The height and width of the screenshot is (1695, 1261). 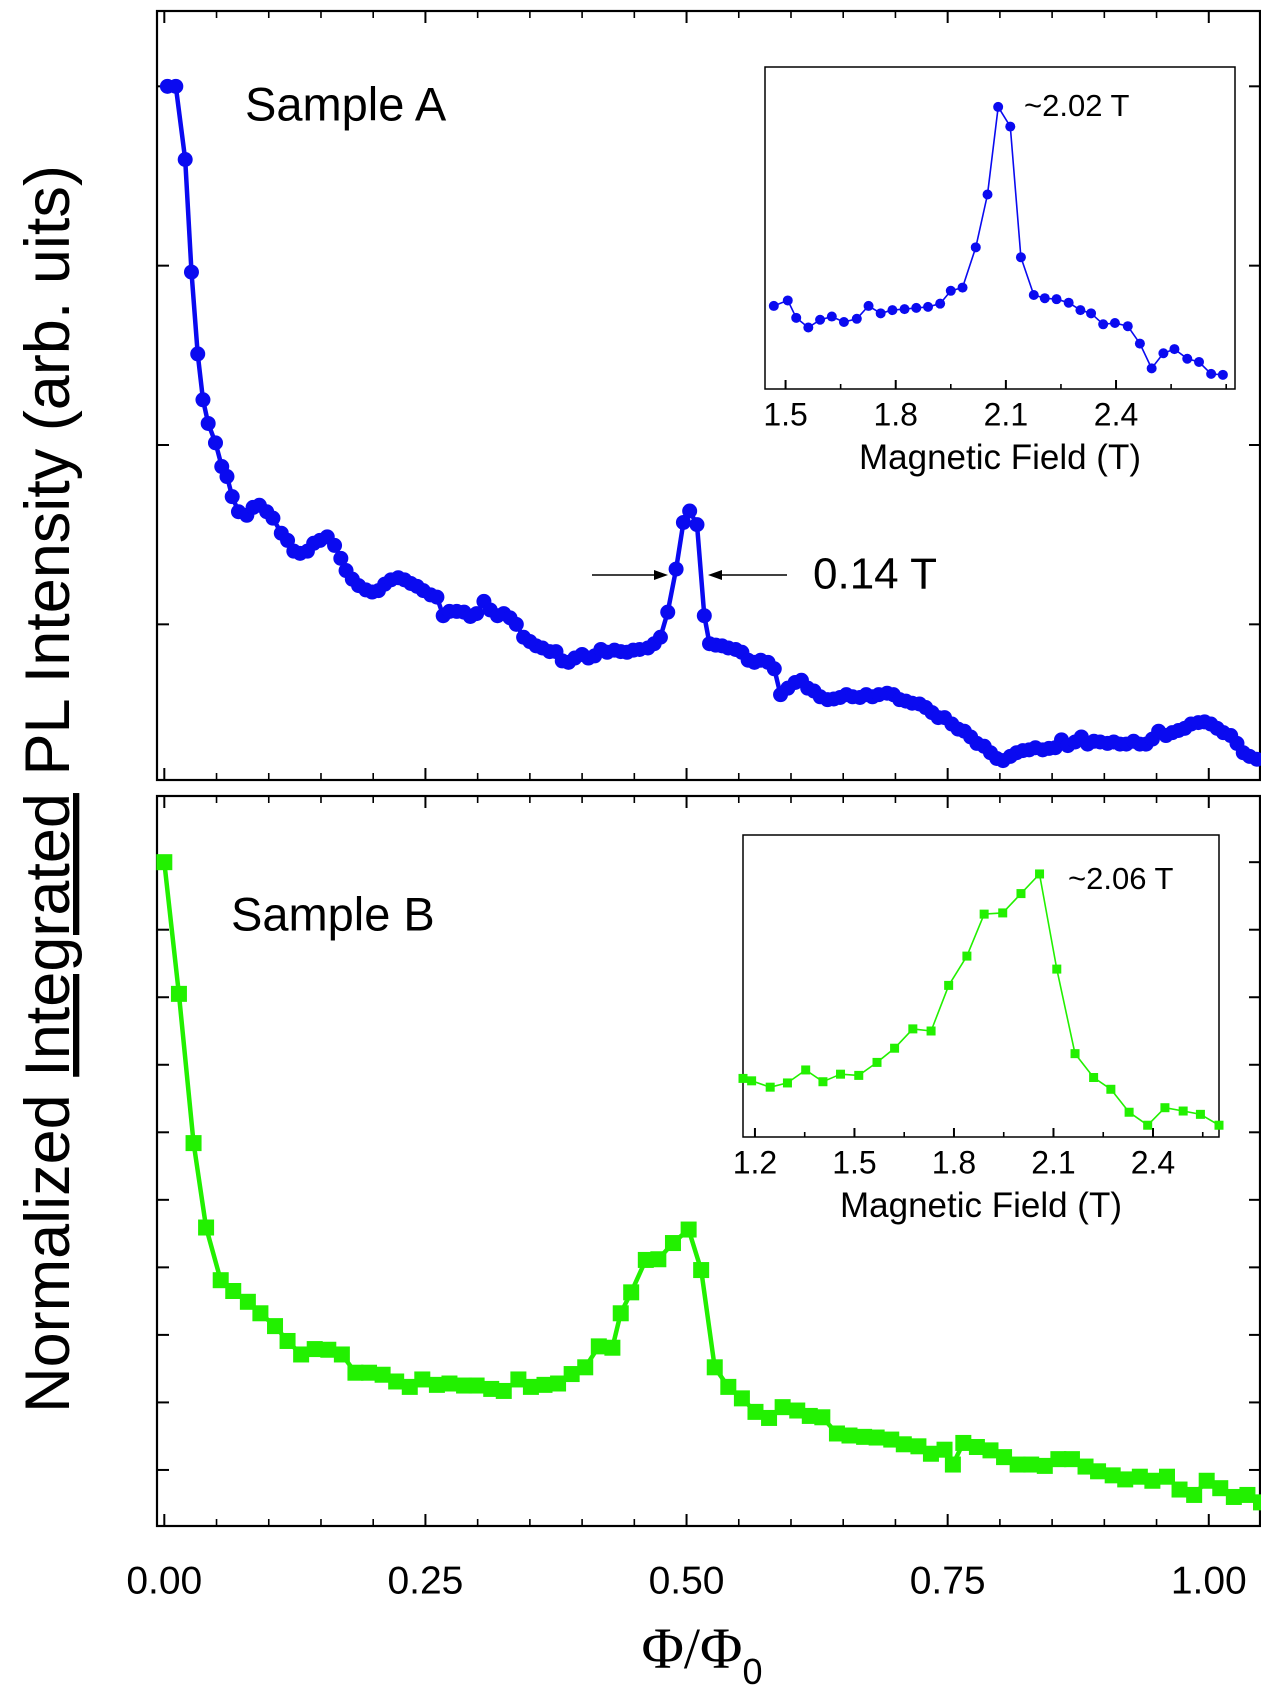 What do you see at coordinates (346, 103) in the screenshot?
I see `sample-label: Sample A` at bounding box center [346, 103].